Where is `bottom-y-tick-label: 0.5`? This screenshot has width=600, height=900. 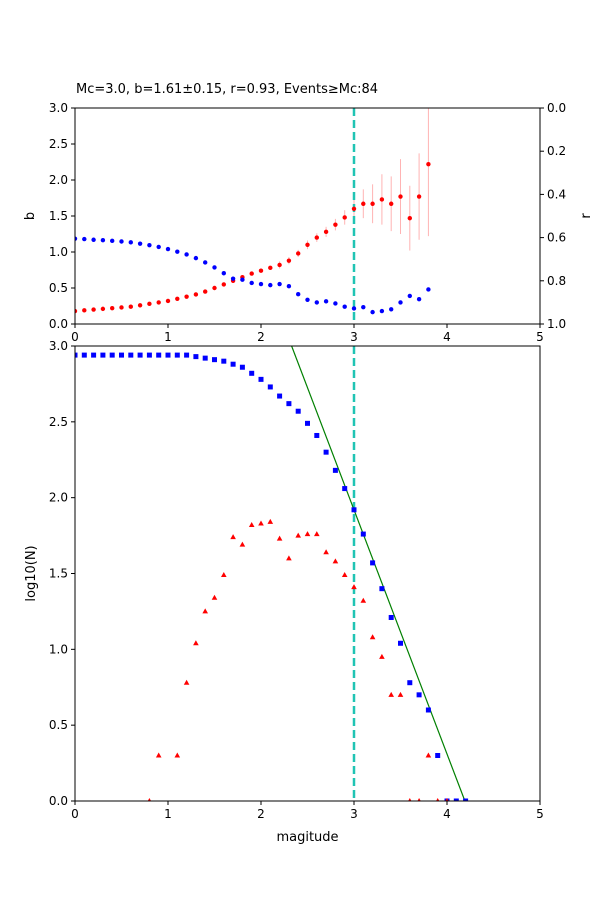
bottom-y-tick-label: 0.5 is located at coordinates (58, 725).